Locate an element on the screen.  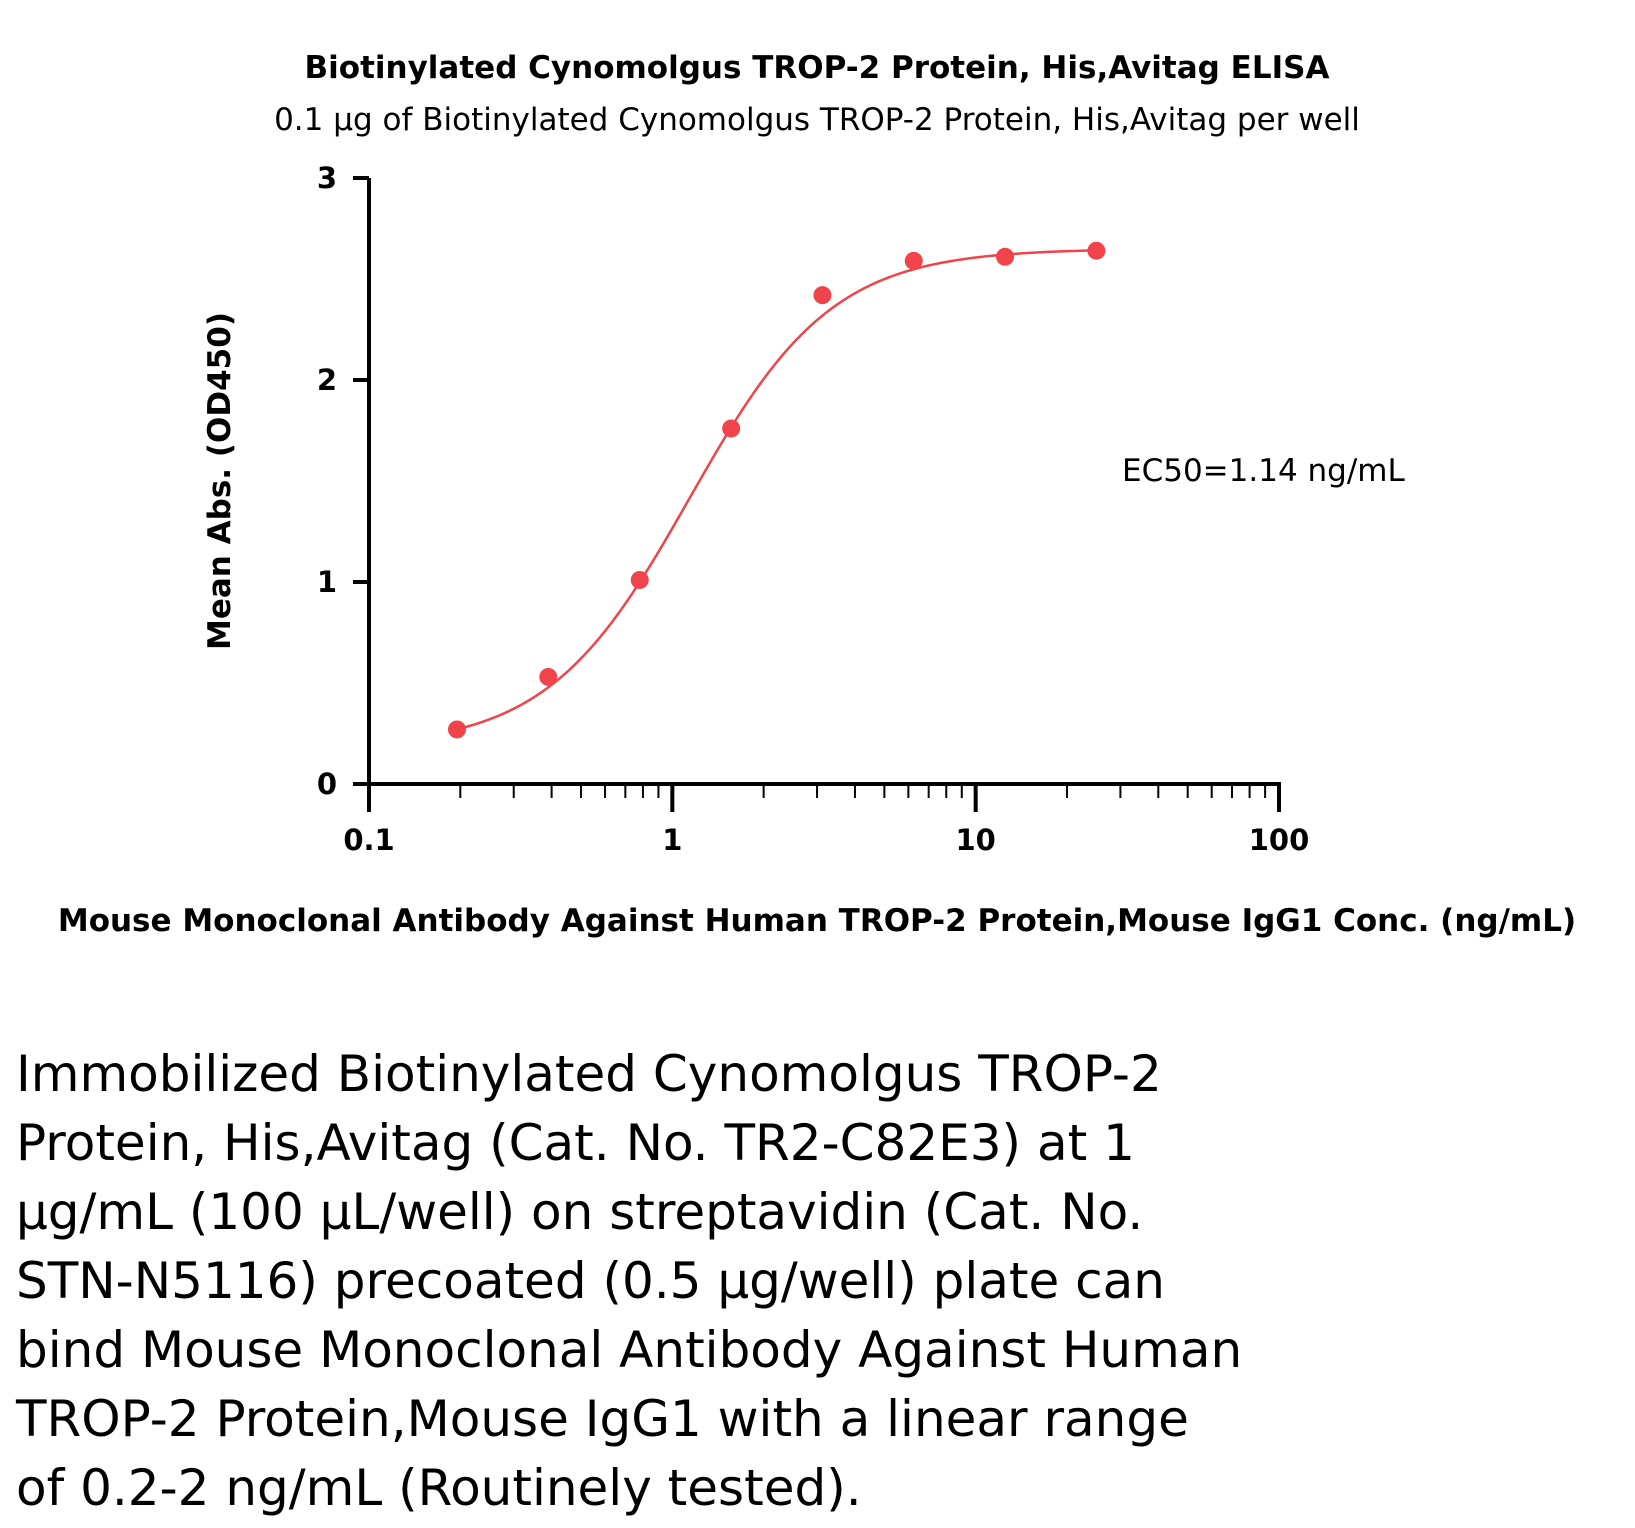
y-tick-label: 2 is located at coordinates (327, 380).